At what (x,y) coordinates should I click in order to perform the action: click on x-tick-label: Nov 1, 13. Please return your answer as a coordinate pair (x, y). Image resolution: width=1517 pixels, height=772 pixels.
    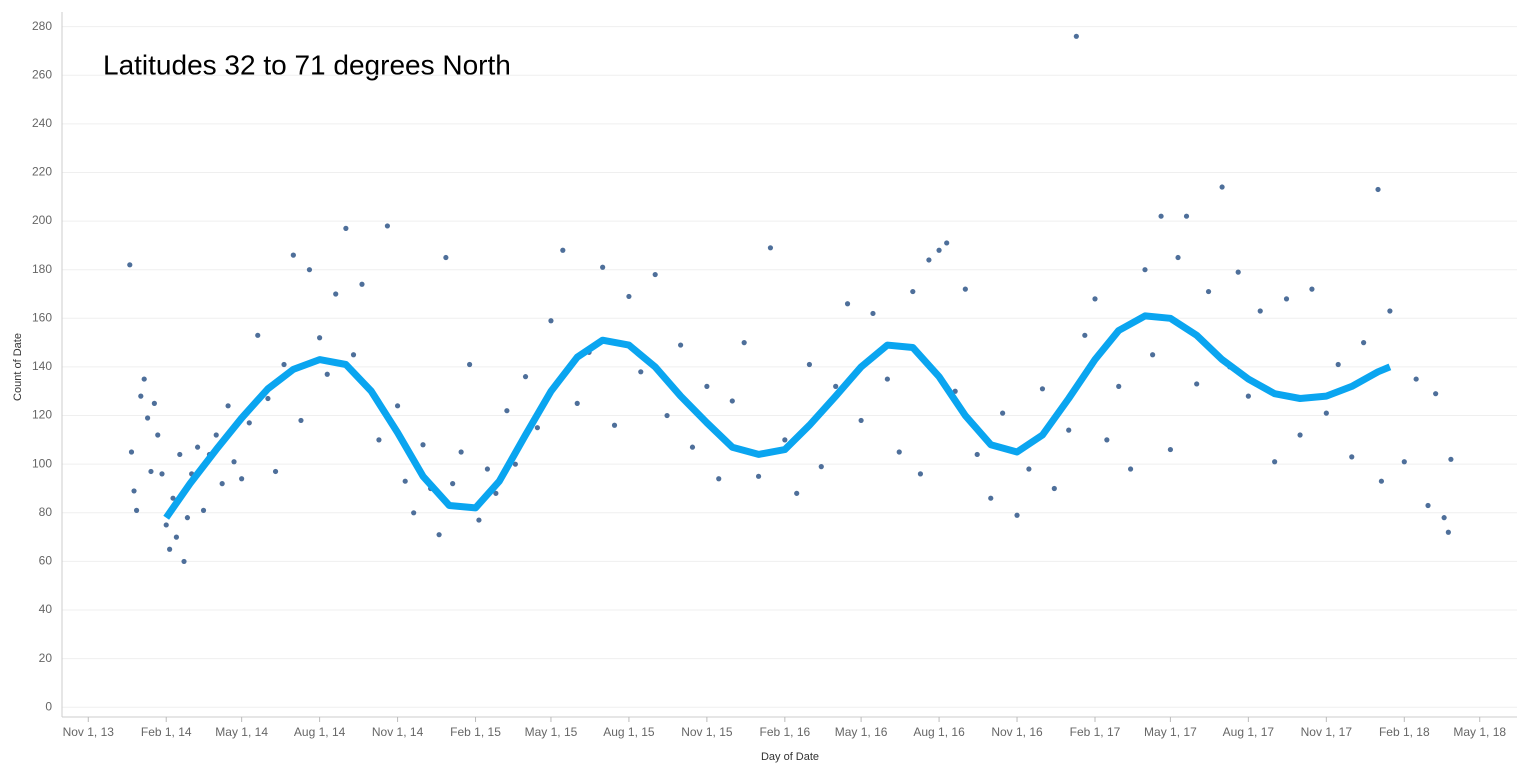
    Looking at the image, I should click on (89, 732).